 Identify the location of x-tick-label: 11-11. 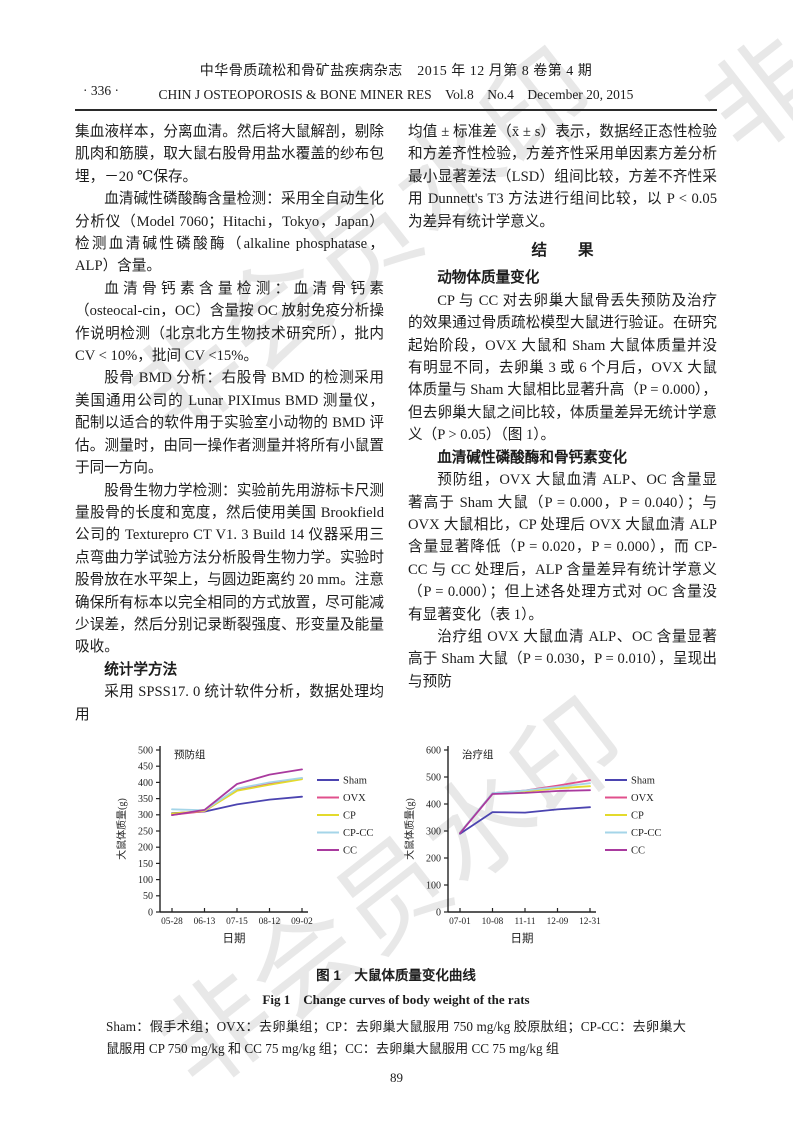
(525, 922).